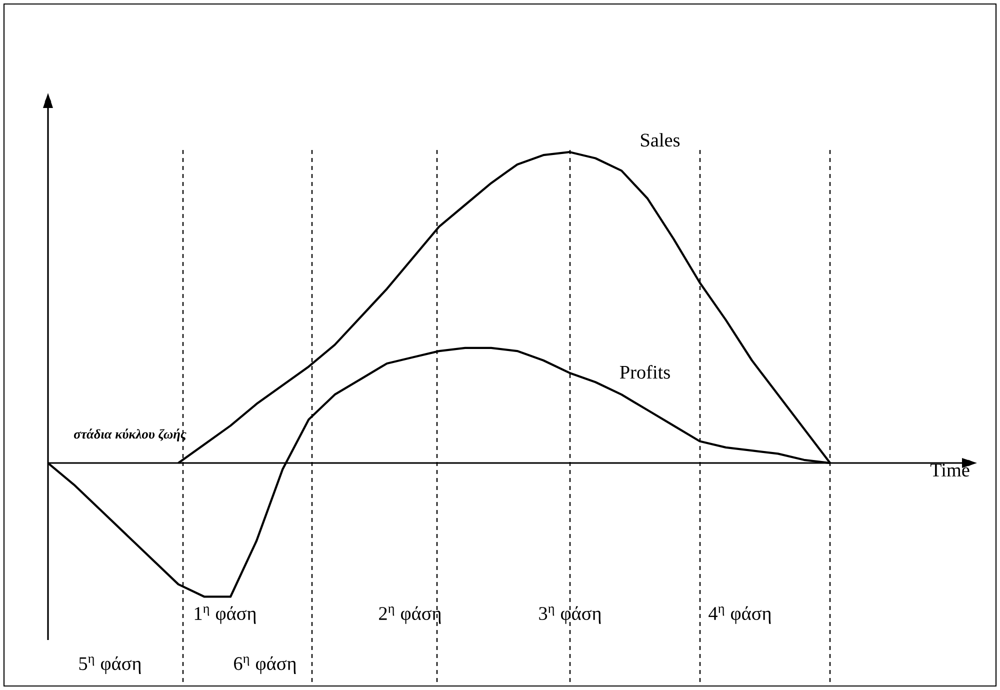  I want to click on annotation: στάδια κύκλου ζωής, so click(130, 435).